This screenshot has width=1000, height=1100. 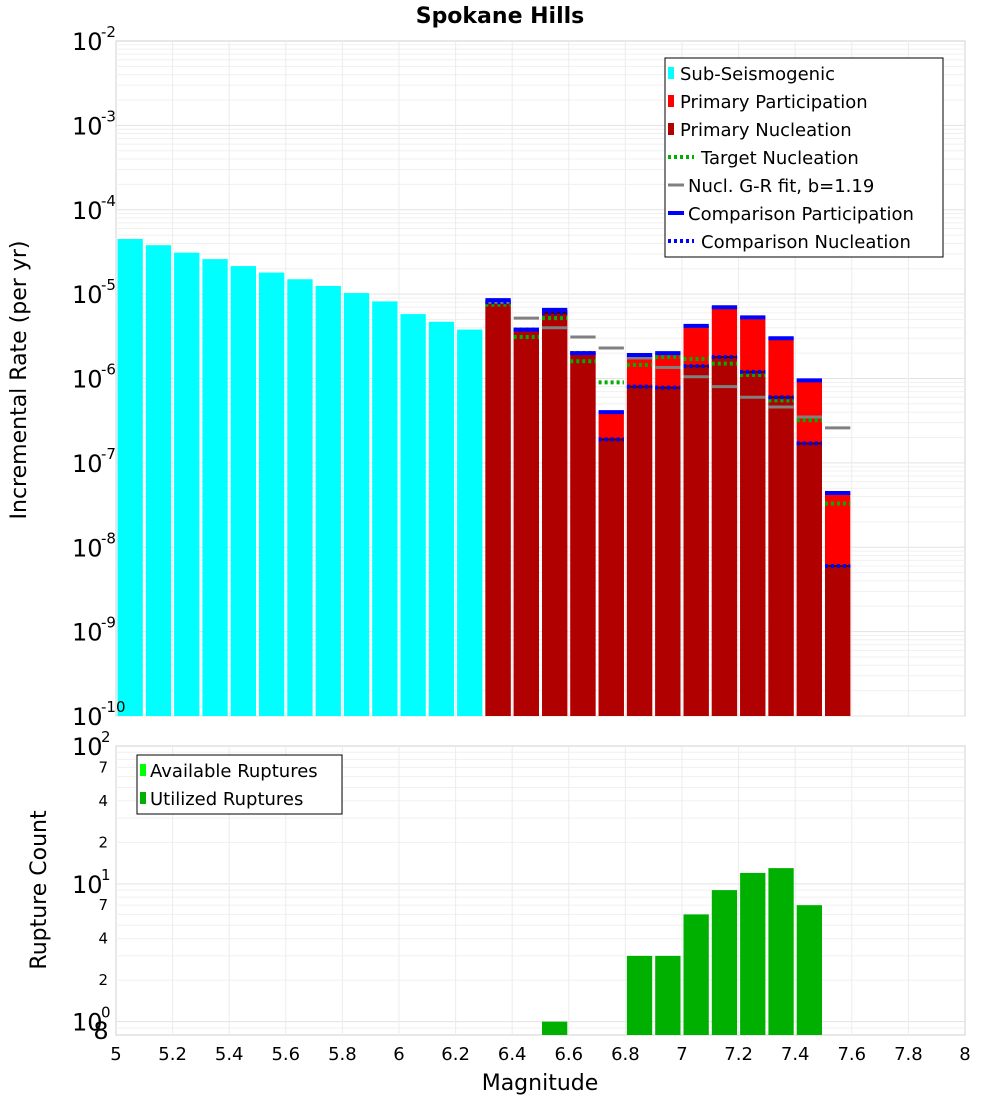 I want to click on x-tick-label: 7, so click(x=681, y=1054).